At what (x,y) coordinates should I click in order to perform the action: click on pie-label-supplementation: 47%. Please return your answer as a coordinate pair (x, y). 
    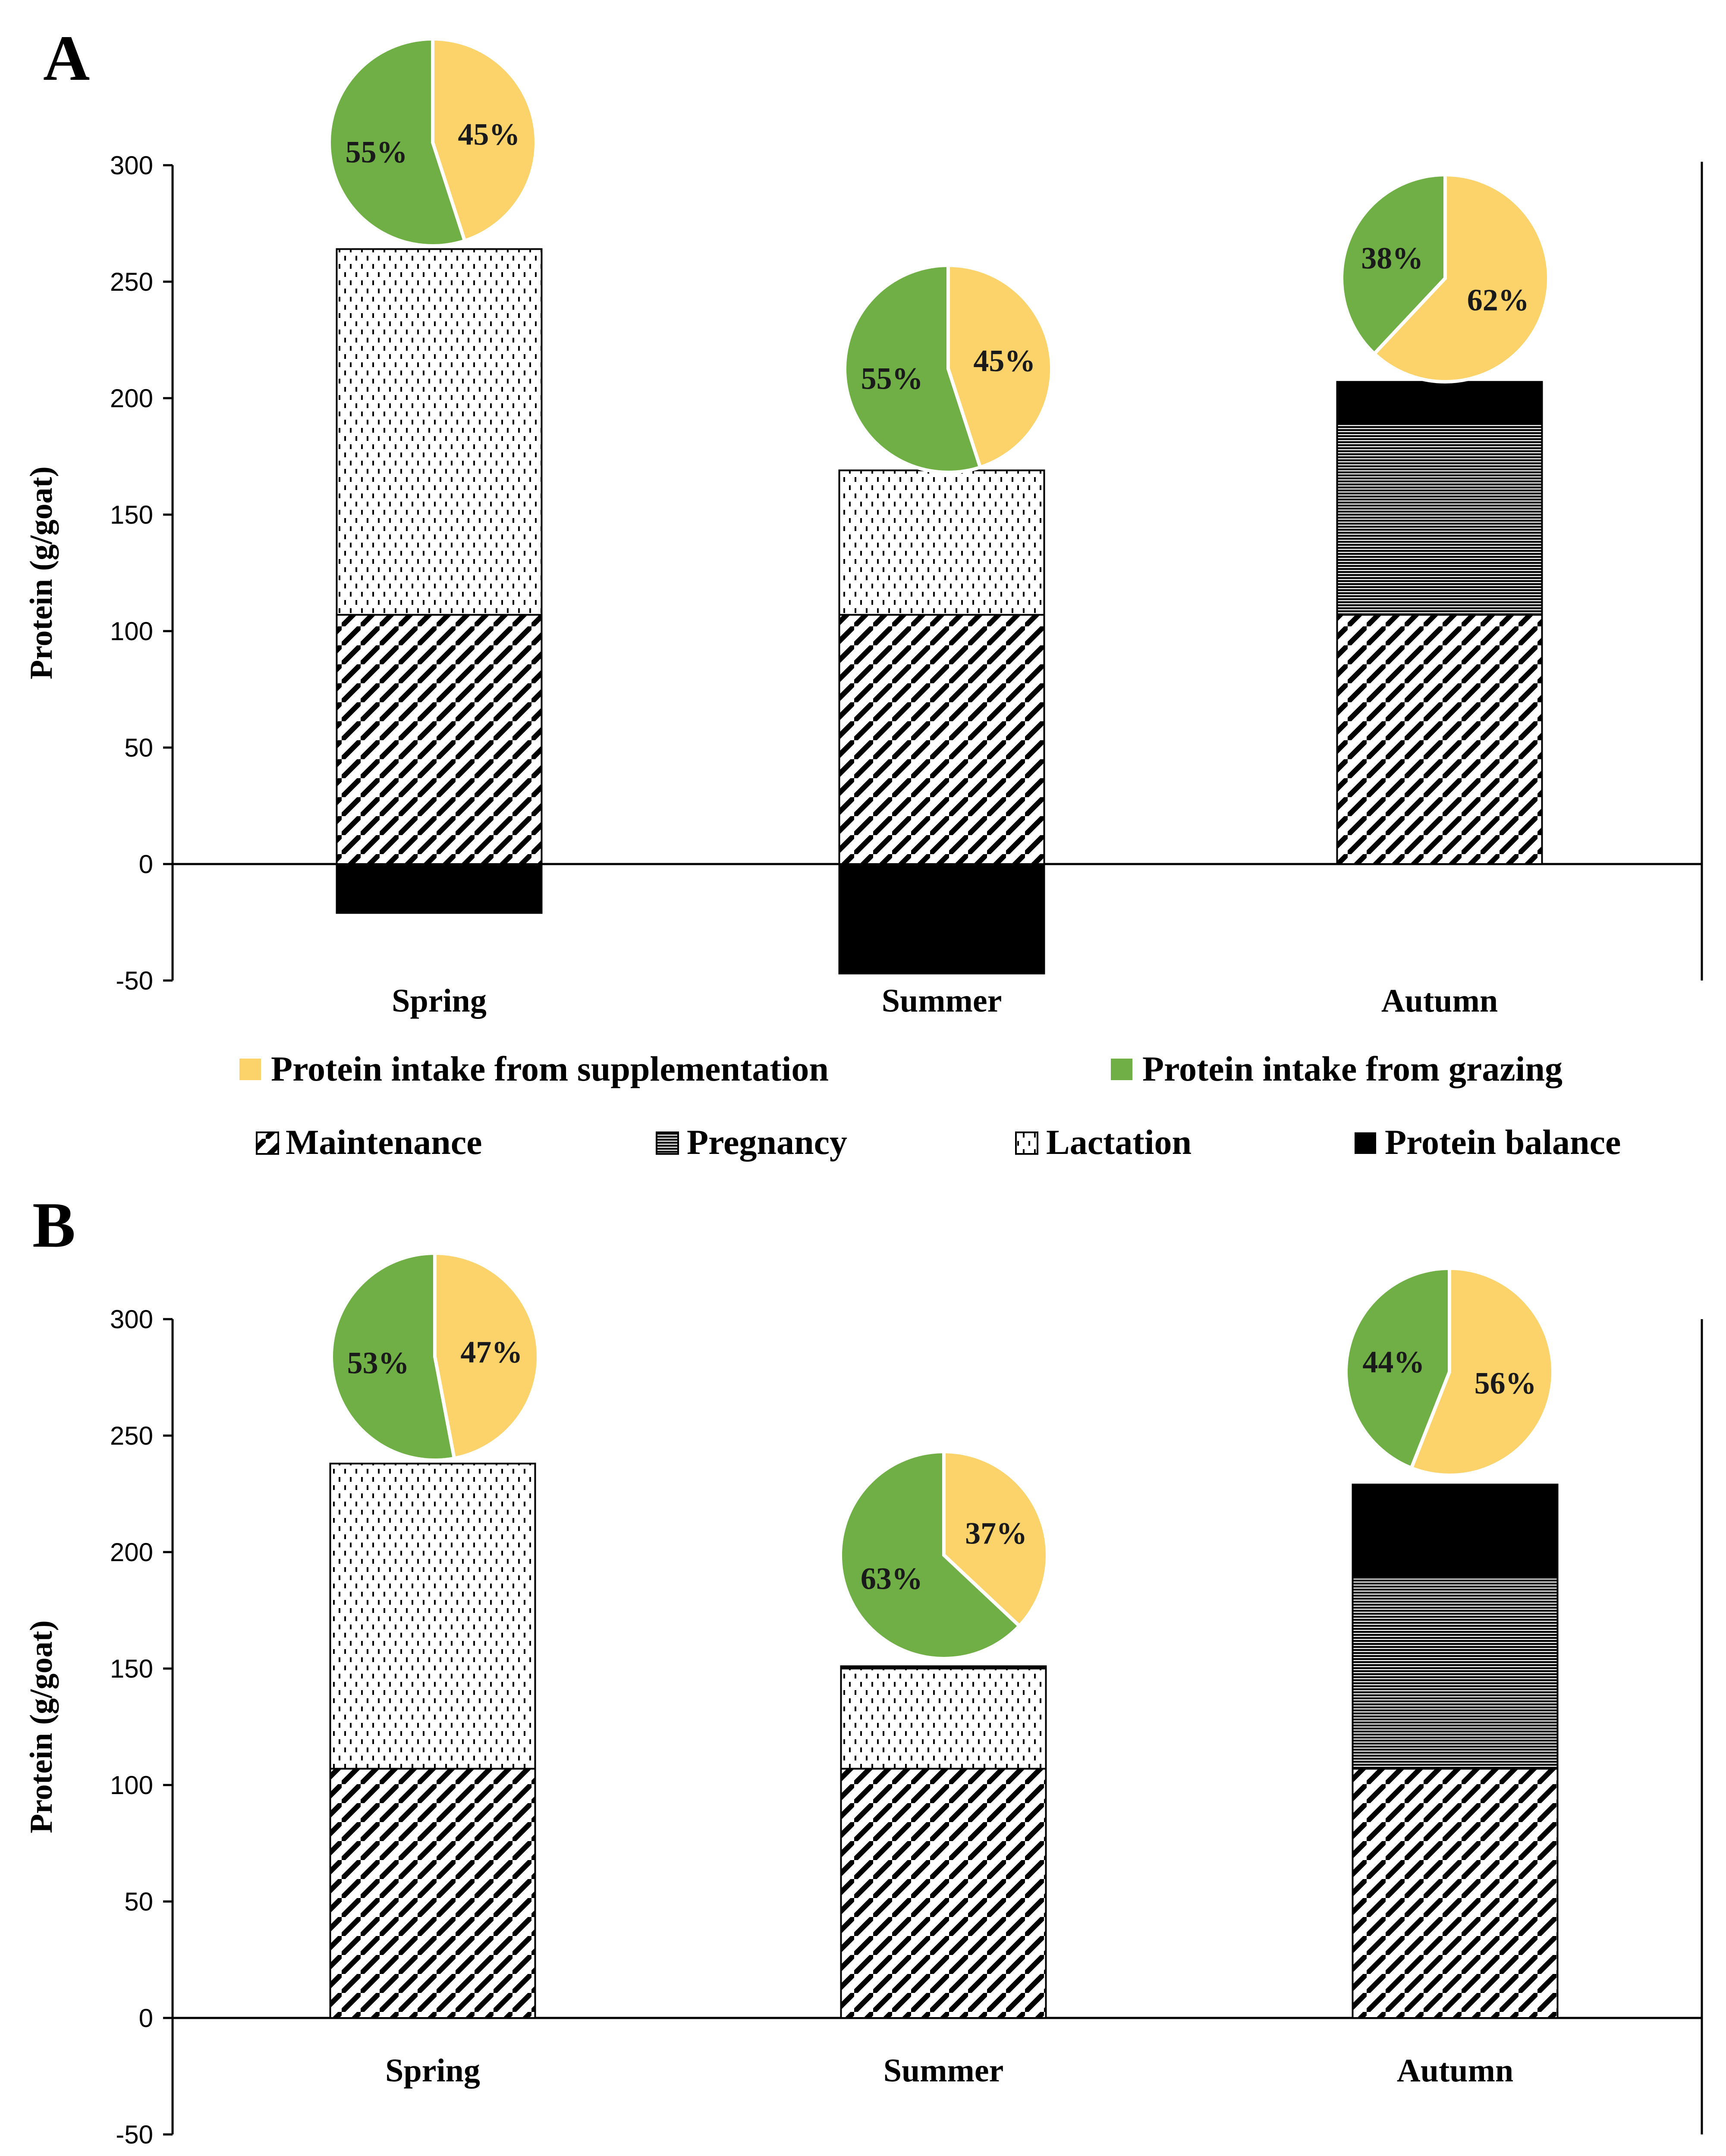
    Looking at the image, I should click on (491, 1353).